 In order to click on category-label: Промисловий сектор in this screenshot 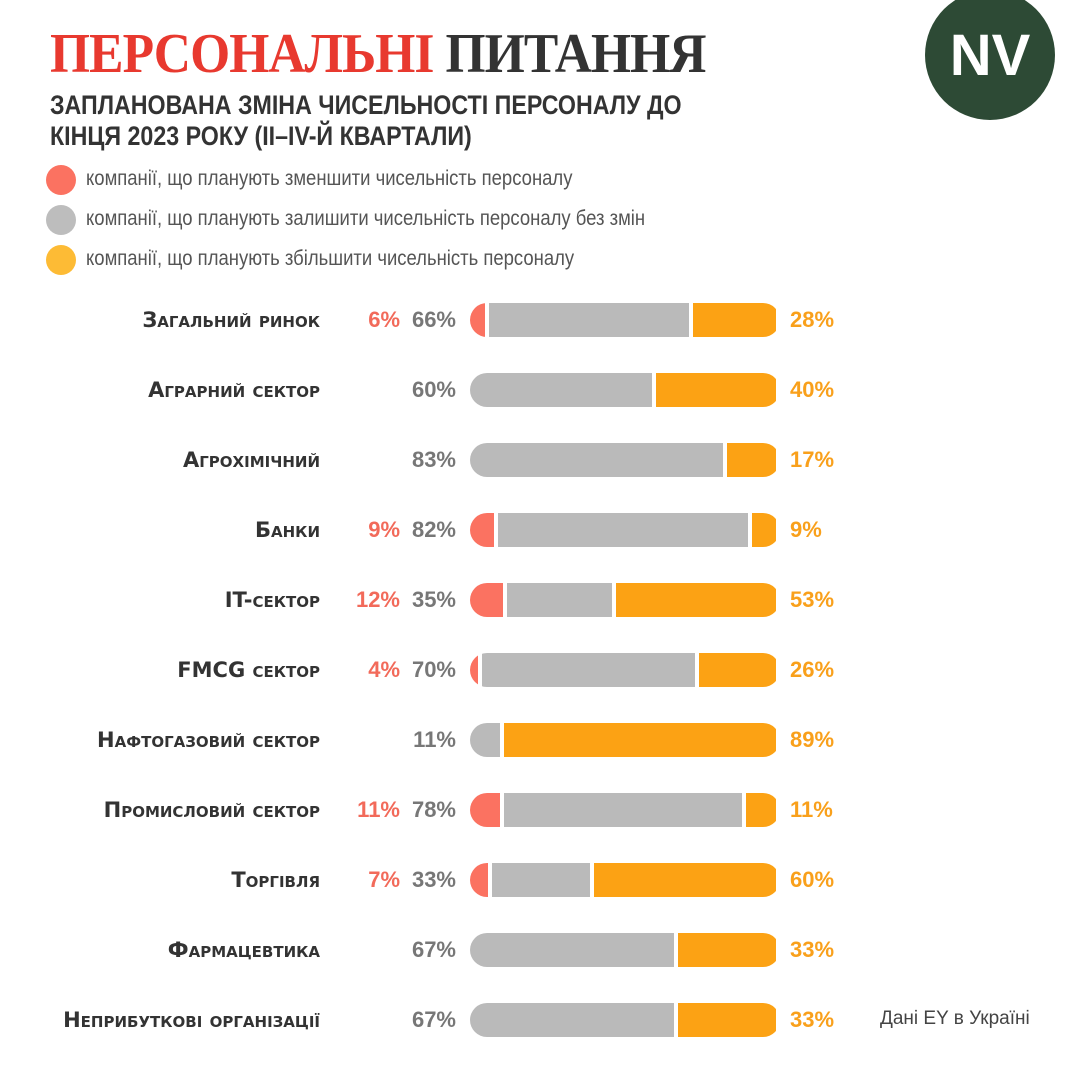, I will do `click(211, 810)`.